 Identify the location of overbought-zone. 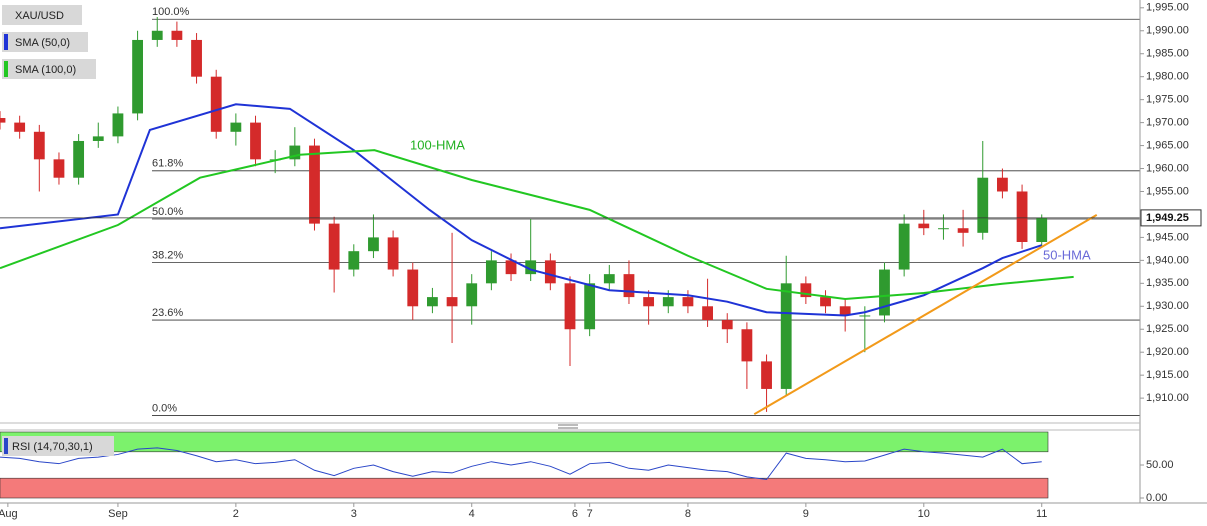
(524, 442).